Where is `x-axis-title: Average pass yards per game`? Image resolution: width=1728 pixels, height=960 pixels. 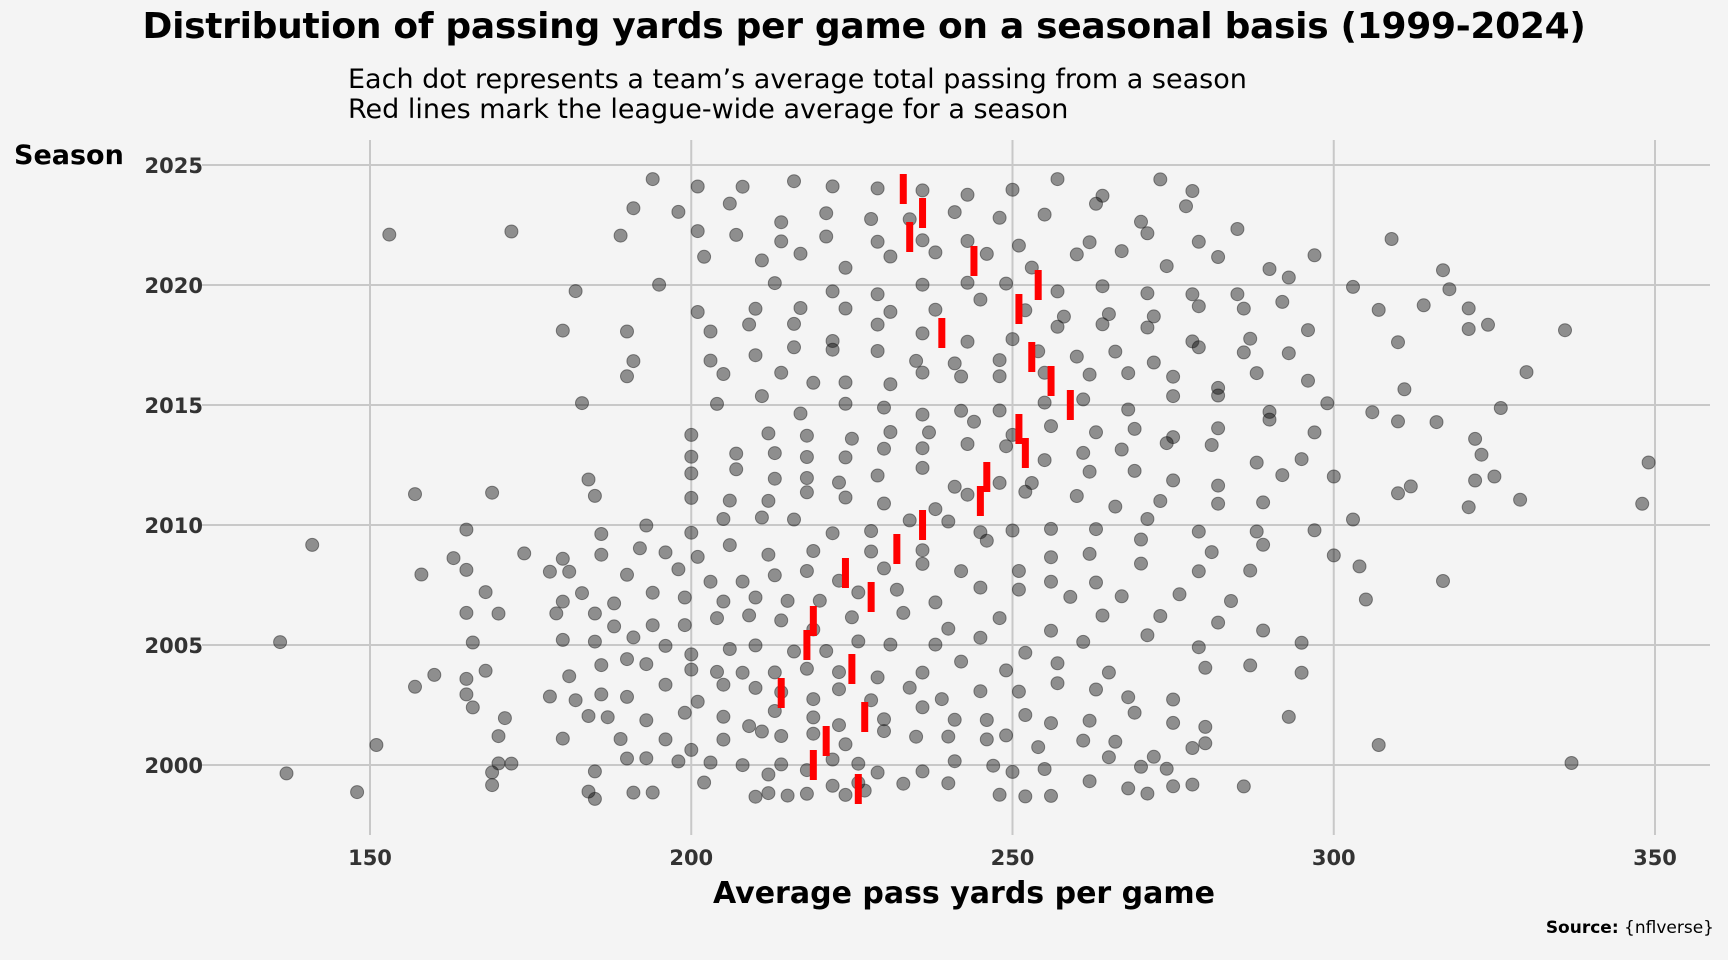 x-axis-title: Average pass yards per game is located at coordinates (964, 893).